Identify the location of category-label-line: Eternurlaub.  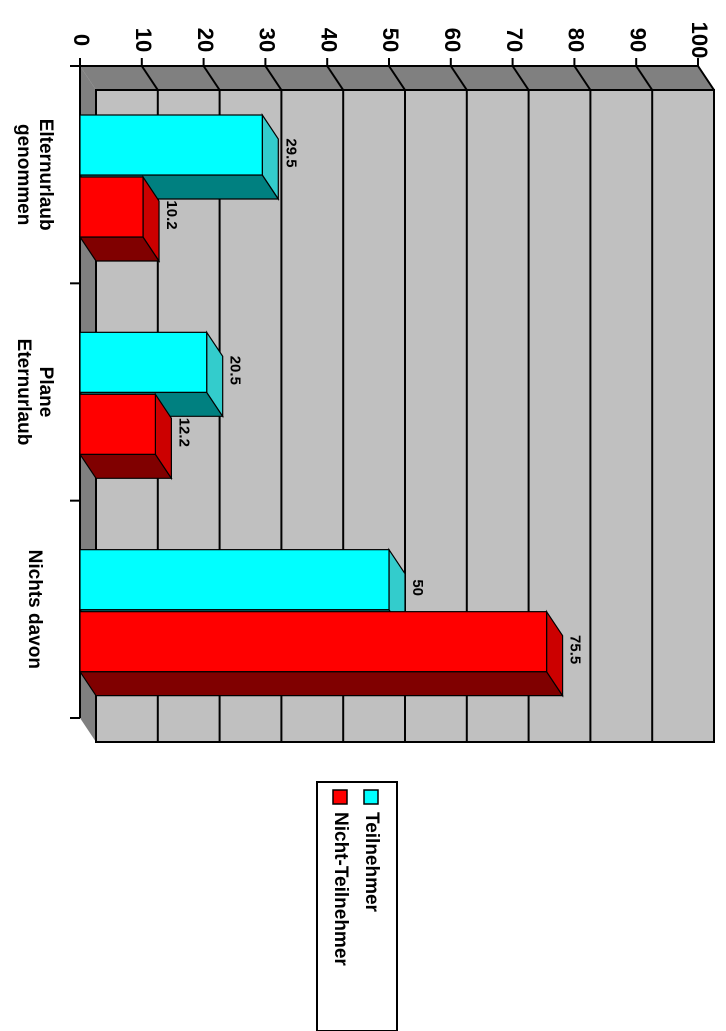
(23, 392).